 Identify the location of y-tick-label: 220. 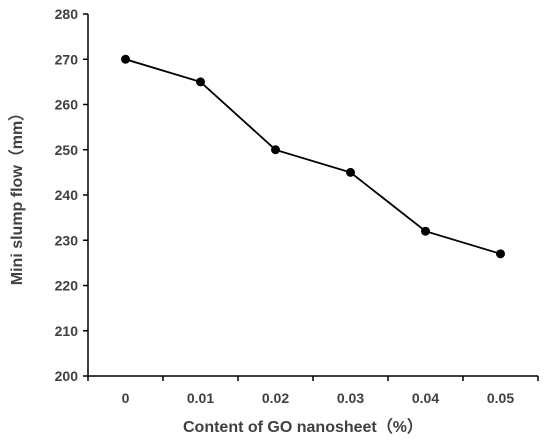
(67, 286).